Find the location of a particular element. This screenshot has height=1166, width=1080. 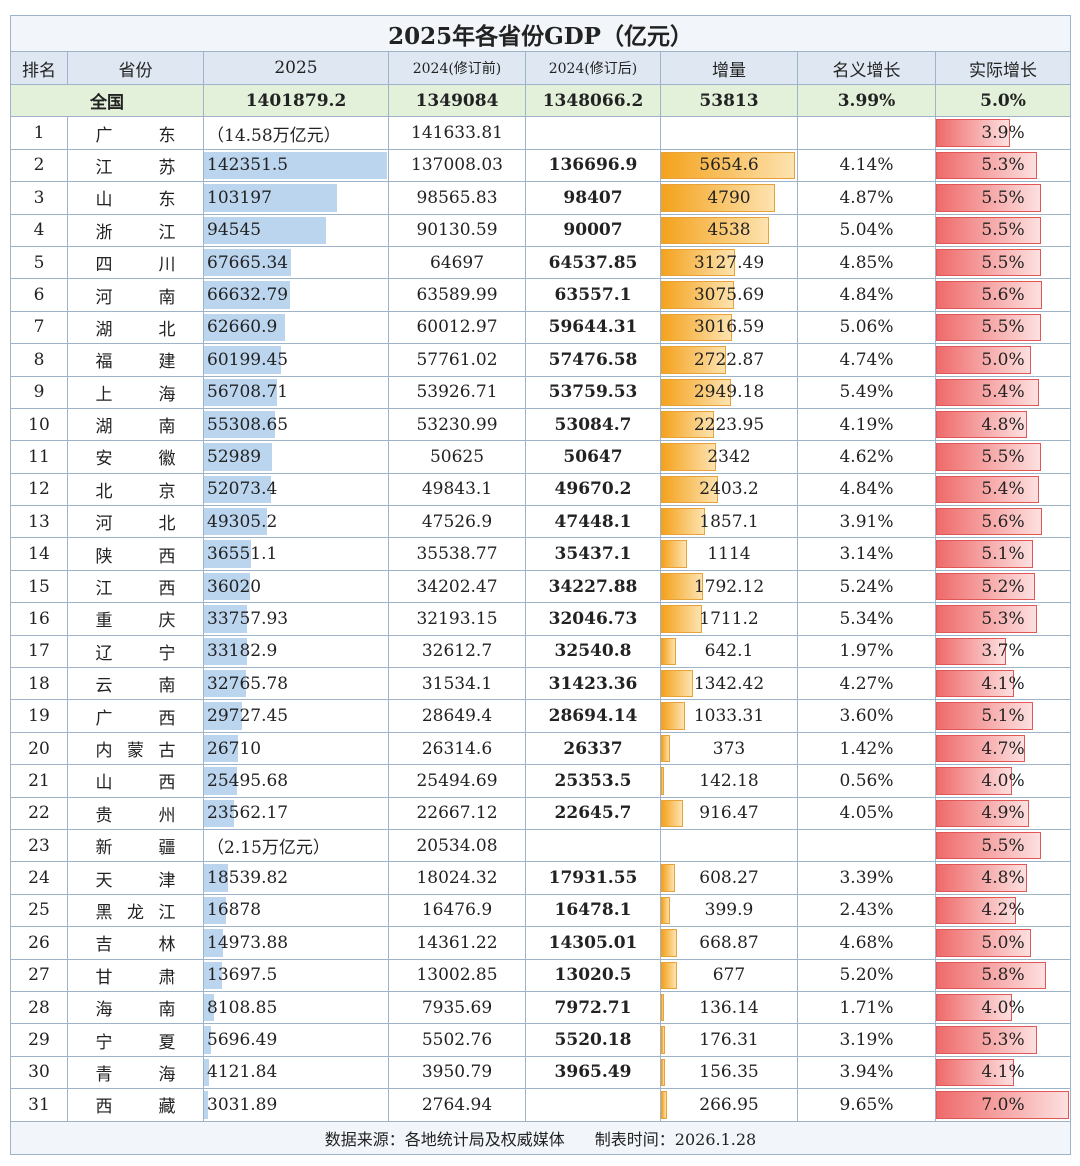

cell-text: 5.4% is located at coordinates (1003, 392).